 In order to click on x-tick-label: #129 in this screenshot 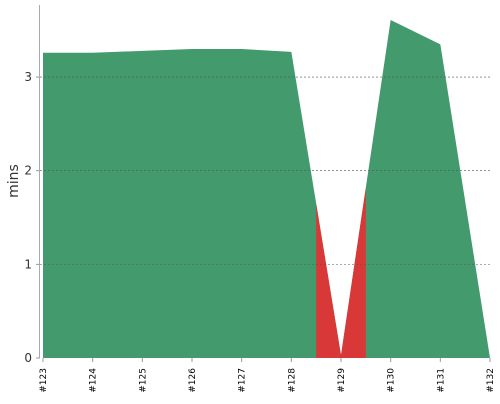, I will do `click(342, 380)`.